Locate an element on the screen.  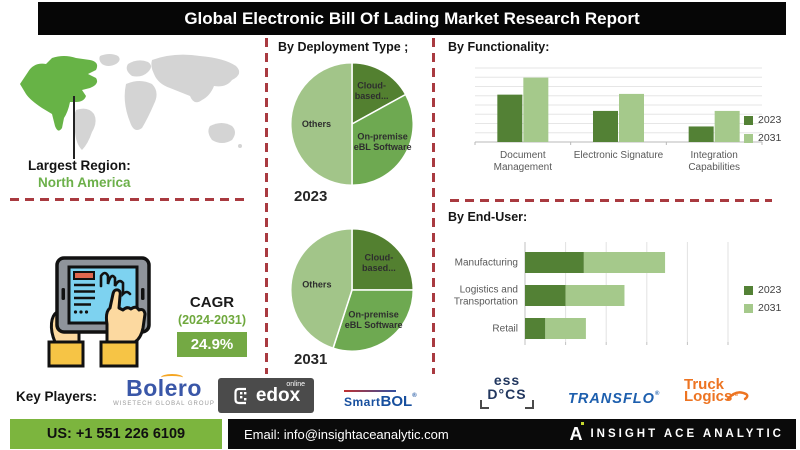
brand-a-icon: A is located at coordinates (577, 433).